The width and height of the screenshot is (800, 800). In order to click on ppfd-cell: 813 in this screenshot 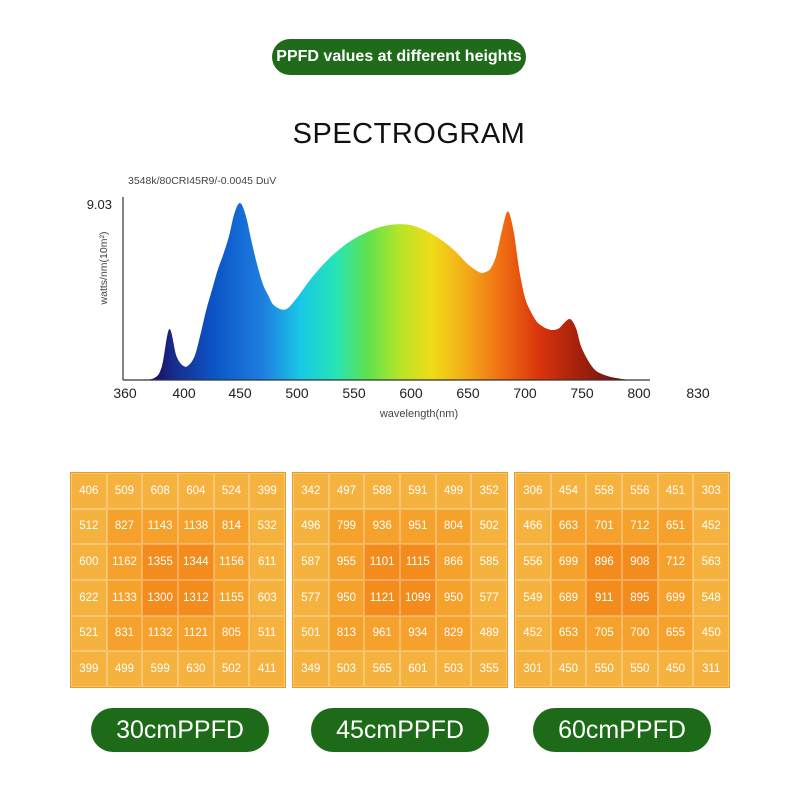, I will do `click(346, 633)`.